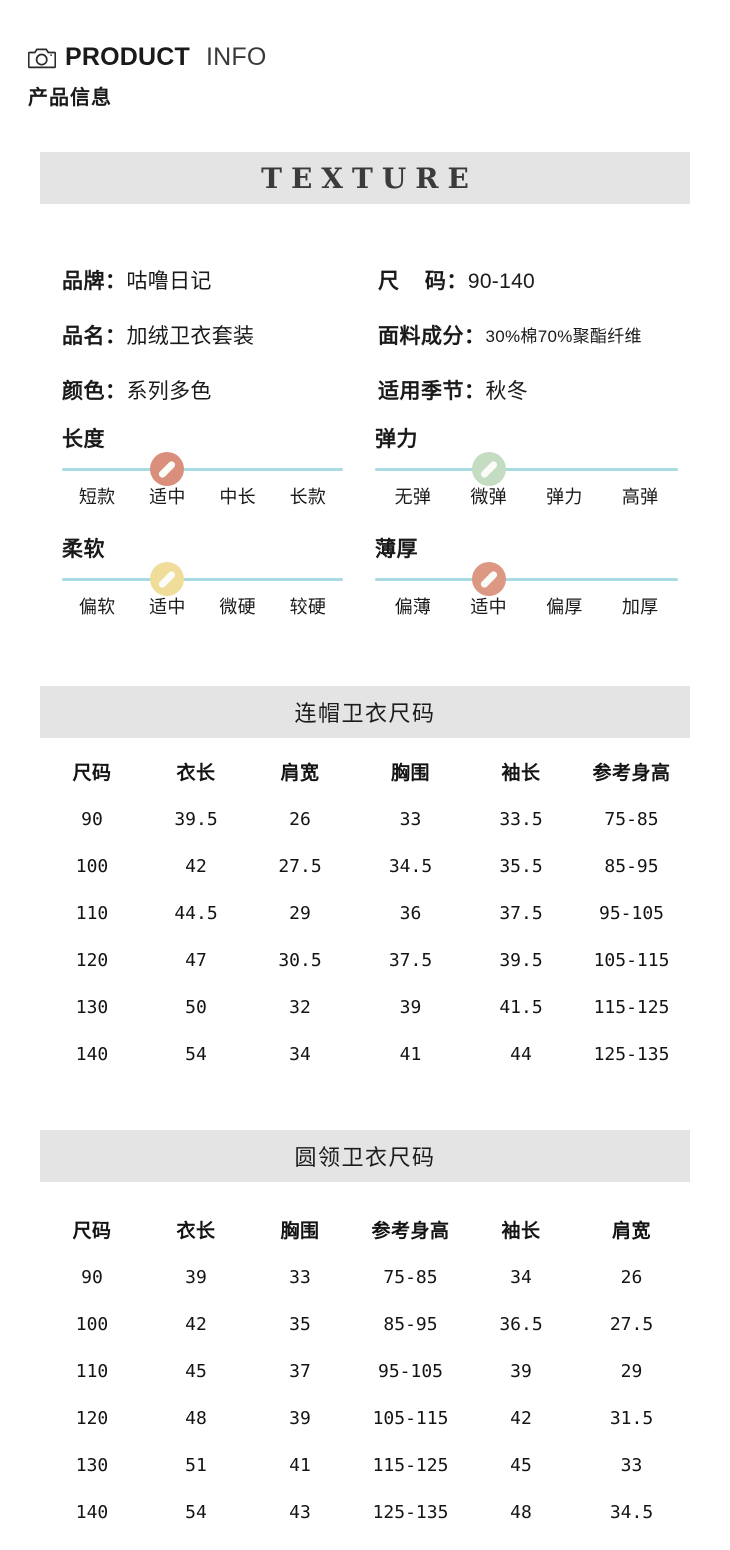  I want to click on spec-row: 品名： 加绒卫衣套装 面料成分： 30%棉70%聚酯纤维, so click(365, 334).